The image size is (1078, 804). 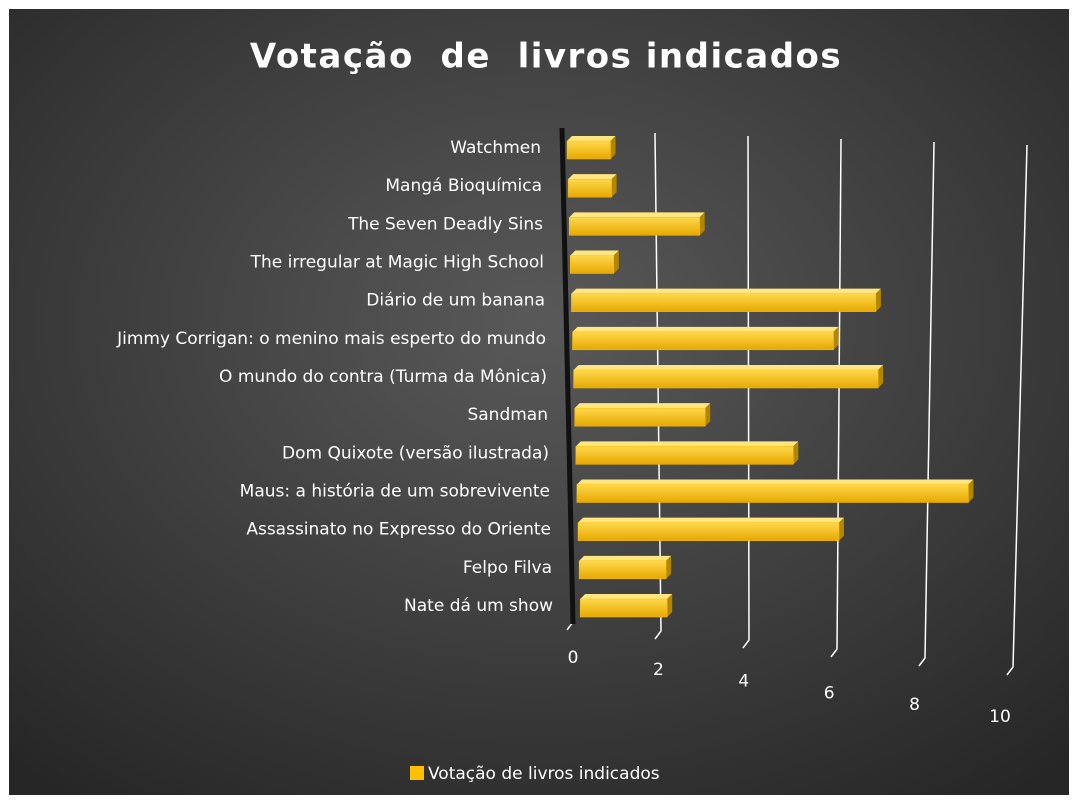 What do you see at coordinates (445, 224) in the screenshot?
I see `y-tick-label: The Seven Deadly Sins` at bounding box center [445, 224].